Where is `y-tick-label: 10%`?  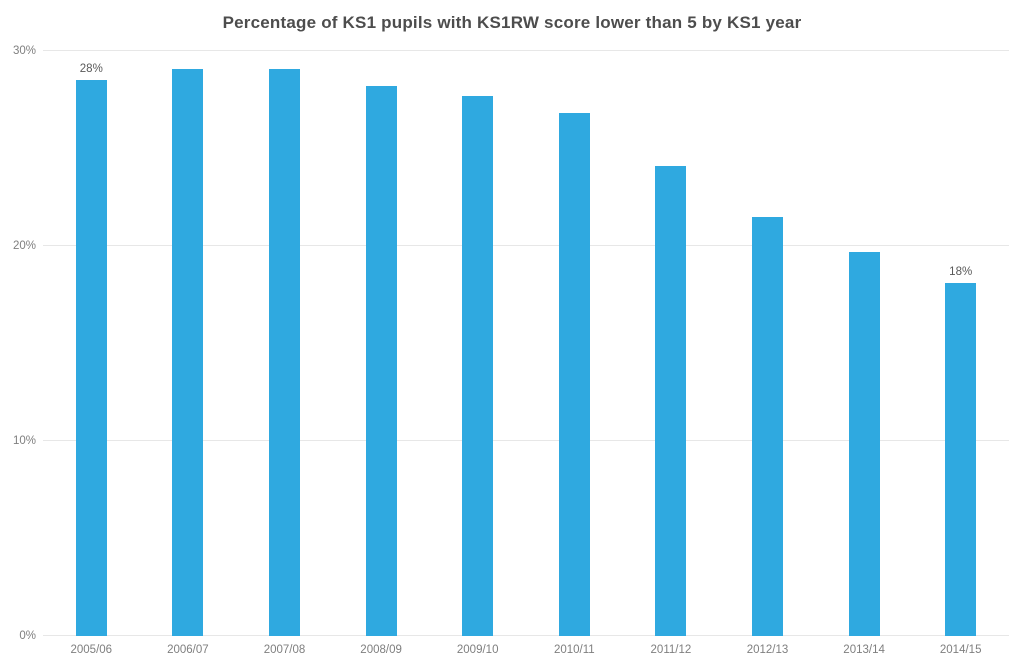
y-tick-label: 10% is located at coordinates (24, 441).